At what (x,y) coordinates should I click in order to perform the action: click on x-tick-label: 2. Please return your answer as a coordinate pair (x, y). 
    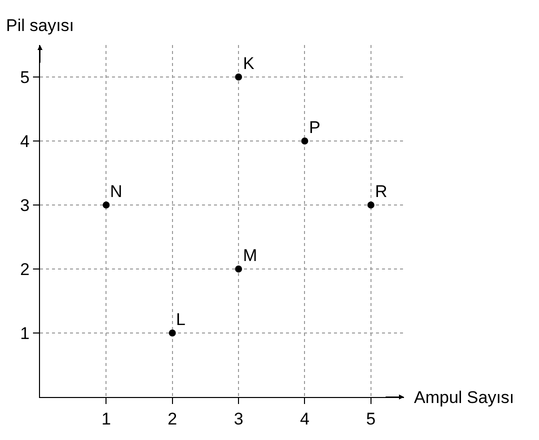
    Looking at the image, I should click on (173, 418).